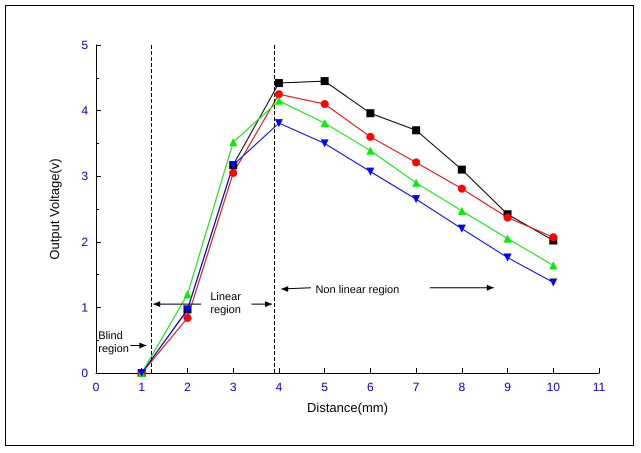  I want to click on x-axis-title: Distance(mm), so click(347, 407).